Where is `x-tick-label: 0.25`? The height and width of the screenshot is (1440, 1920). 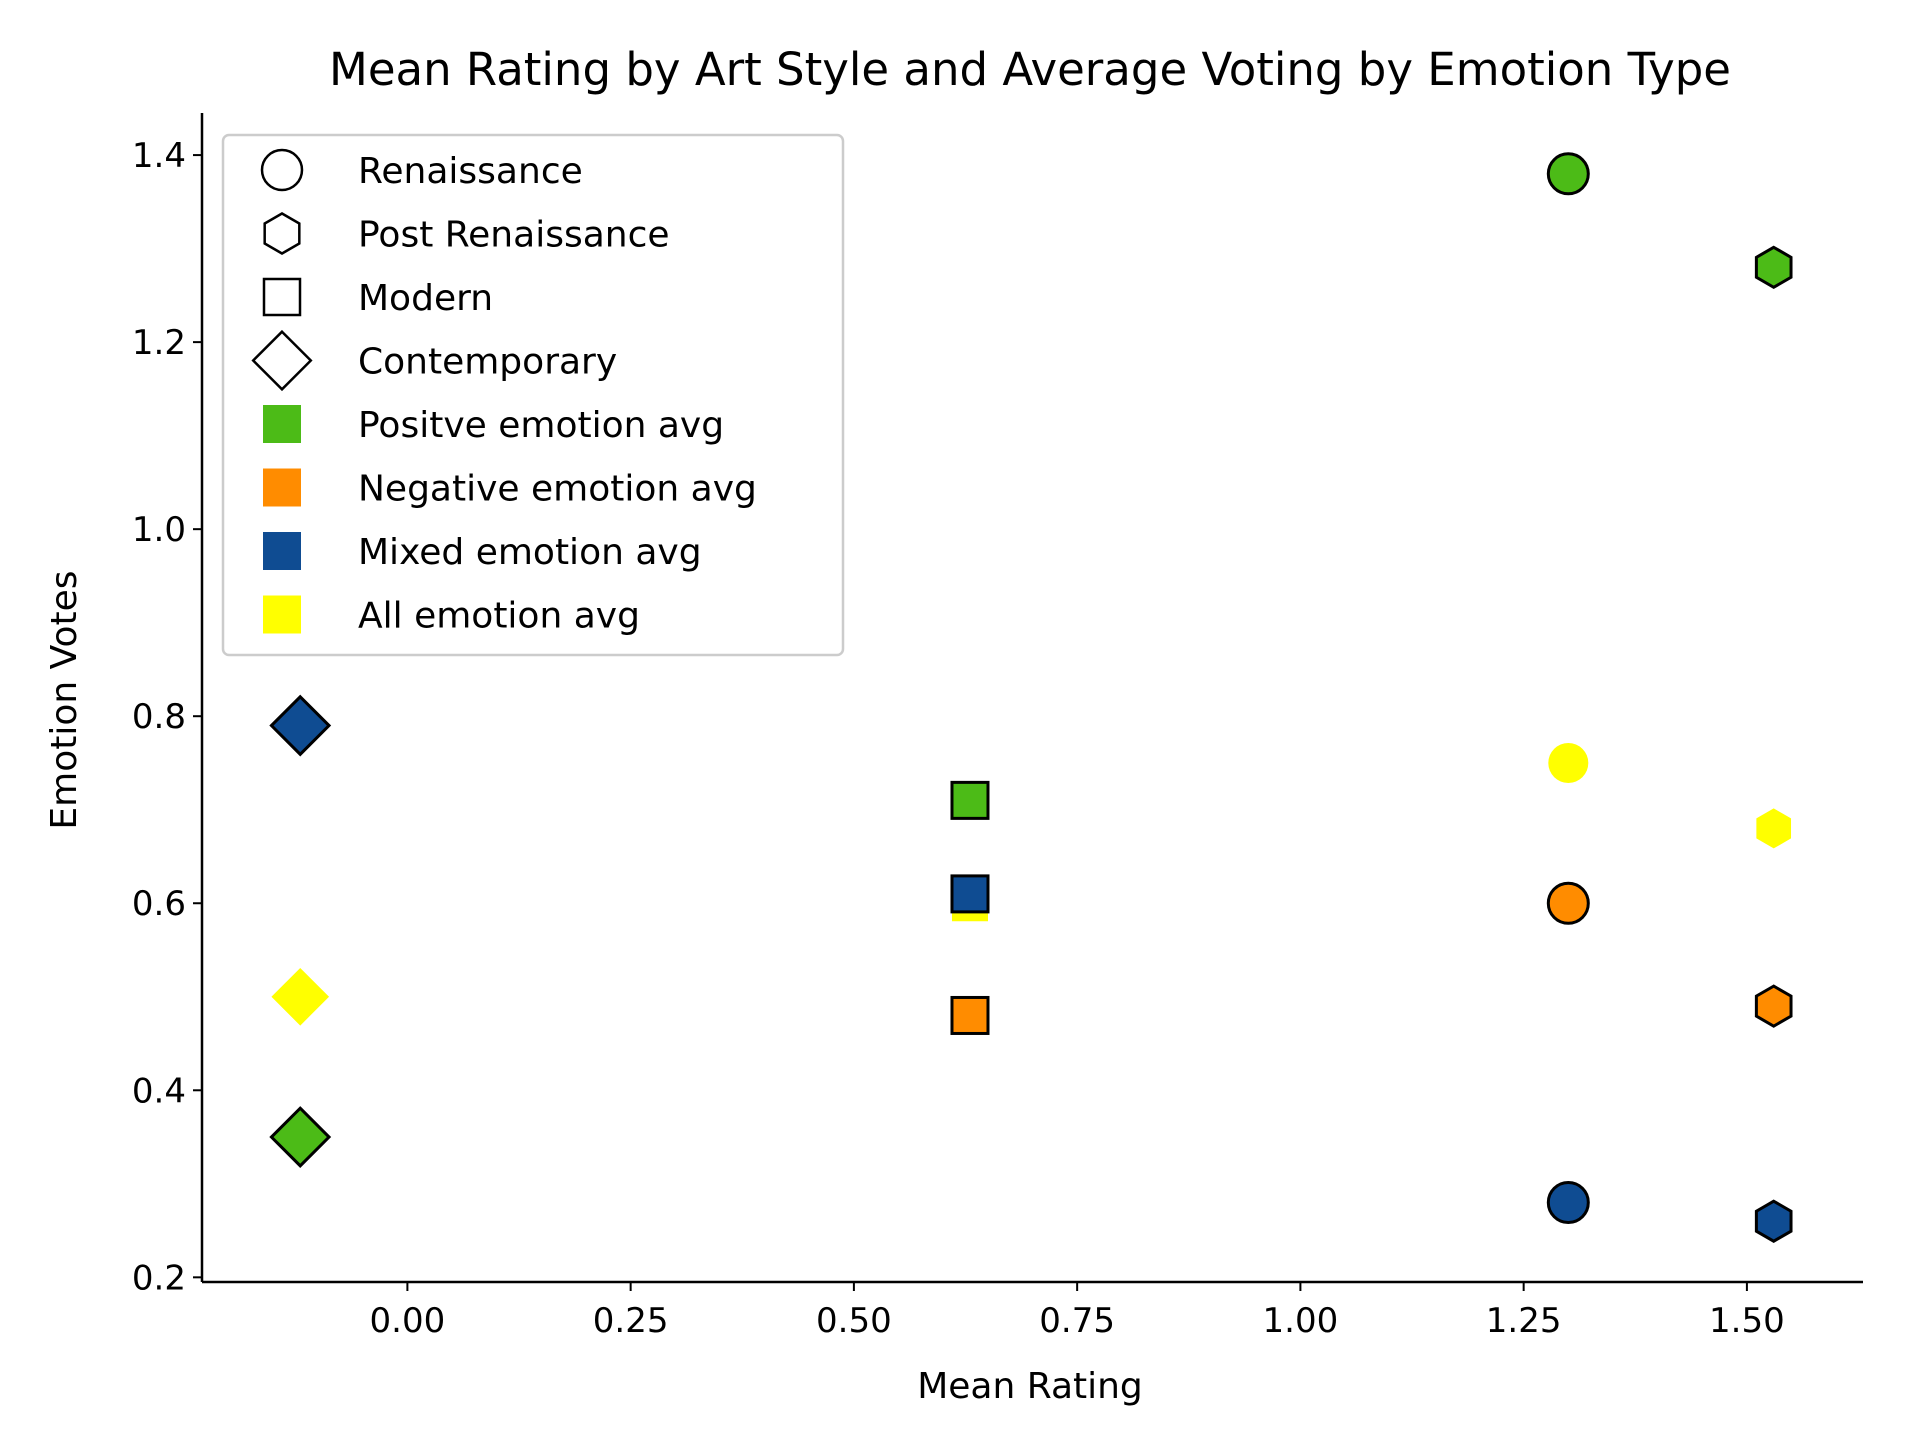
x-tick-label: 0.25 is located at coordinates (631, 1321).